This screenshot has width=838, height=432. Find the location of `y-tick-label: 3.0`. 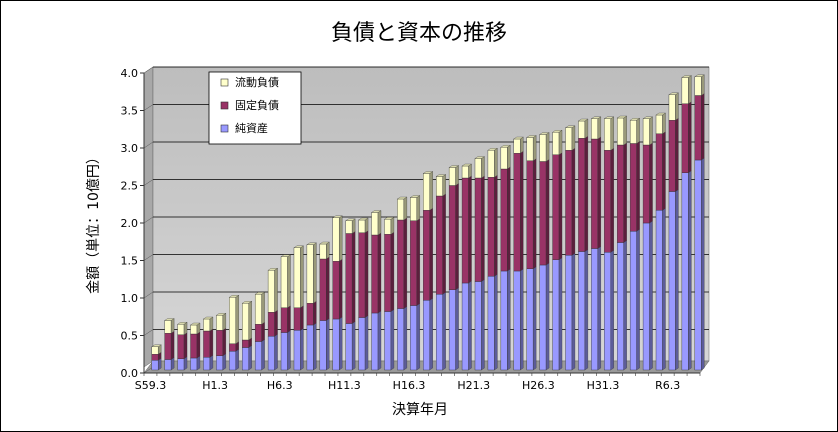

y-tick-label: 3.0 is located at coordinates (130, 148).